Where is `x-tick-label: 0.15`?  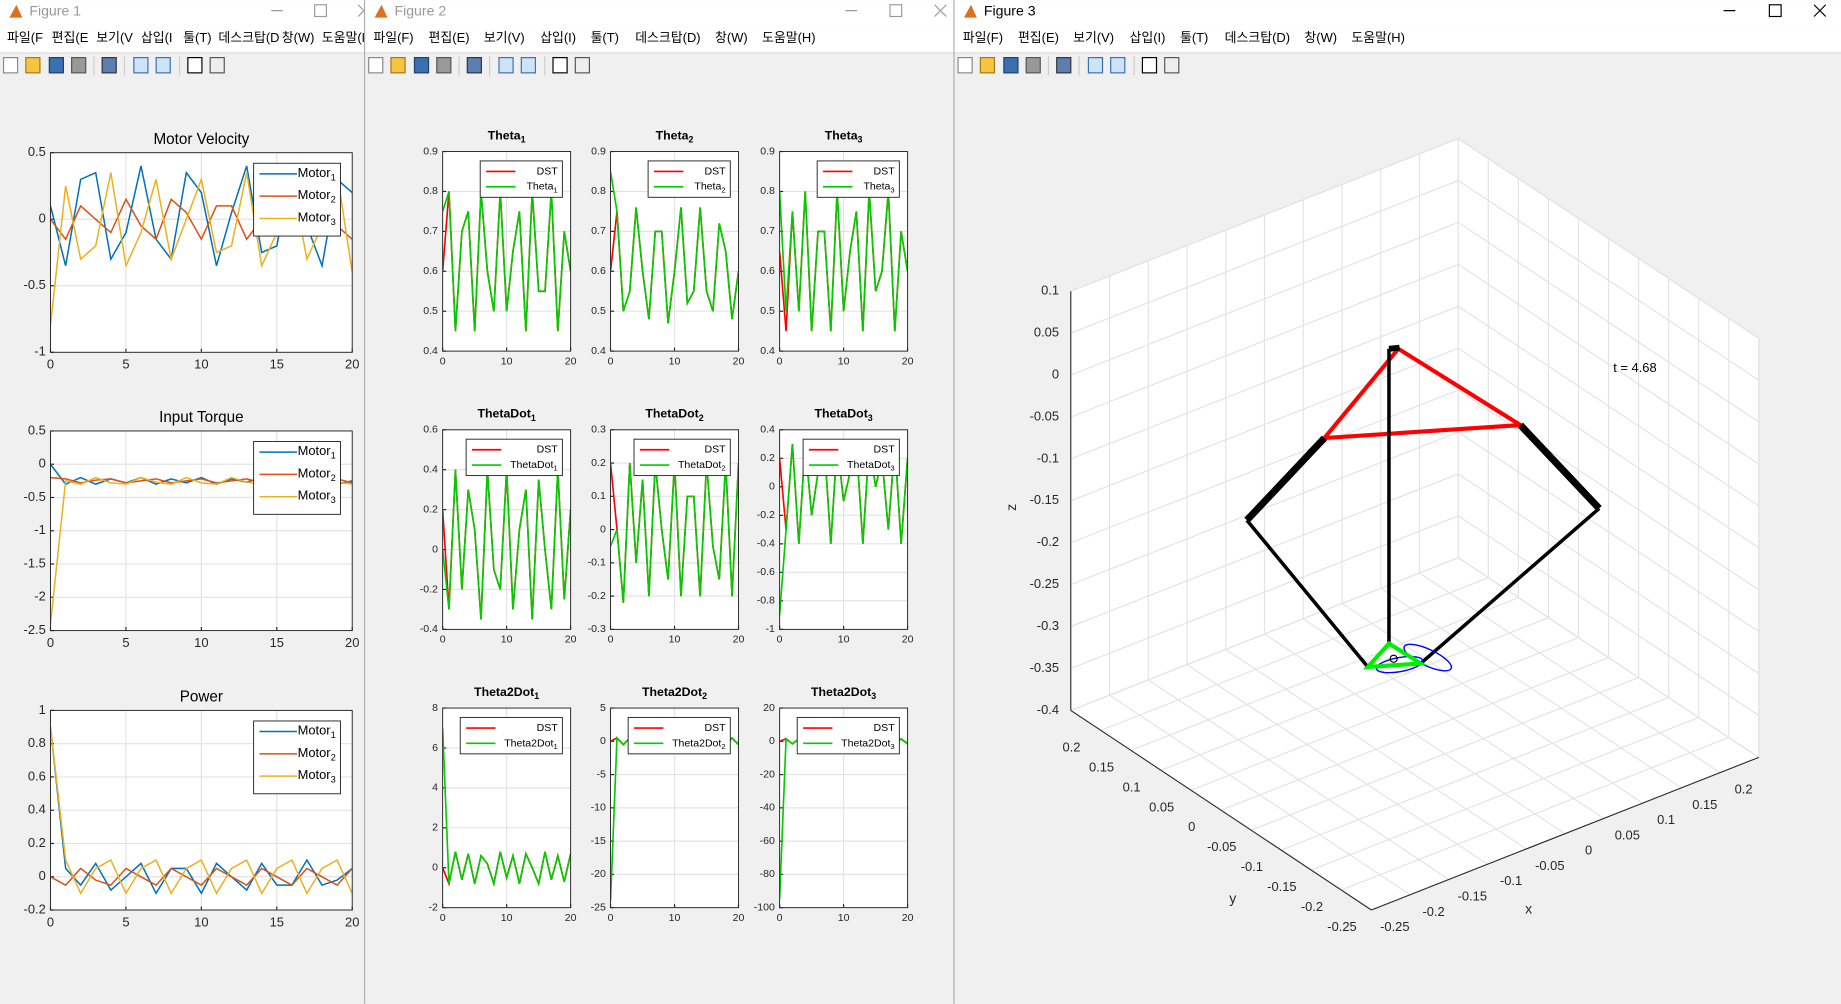
x-tick-label: 0.15 is located at coordinates (1704, 804).